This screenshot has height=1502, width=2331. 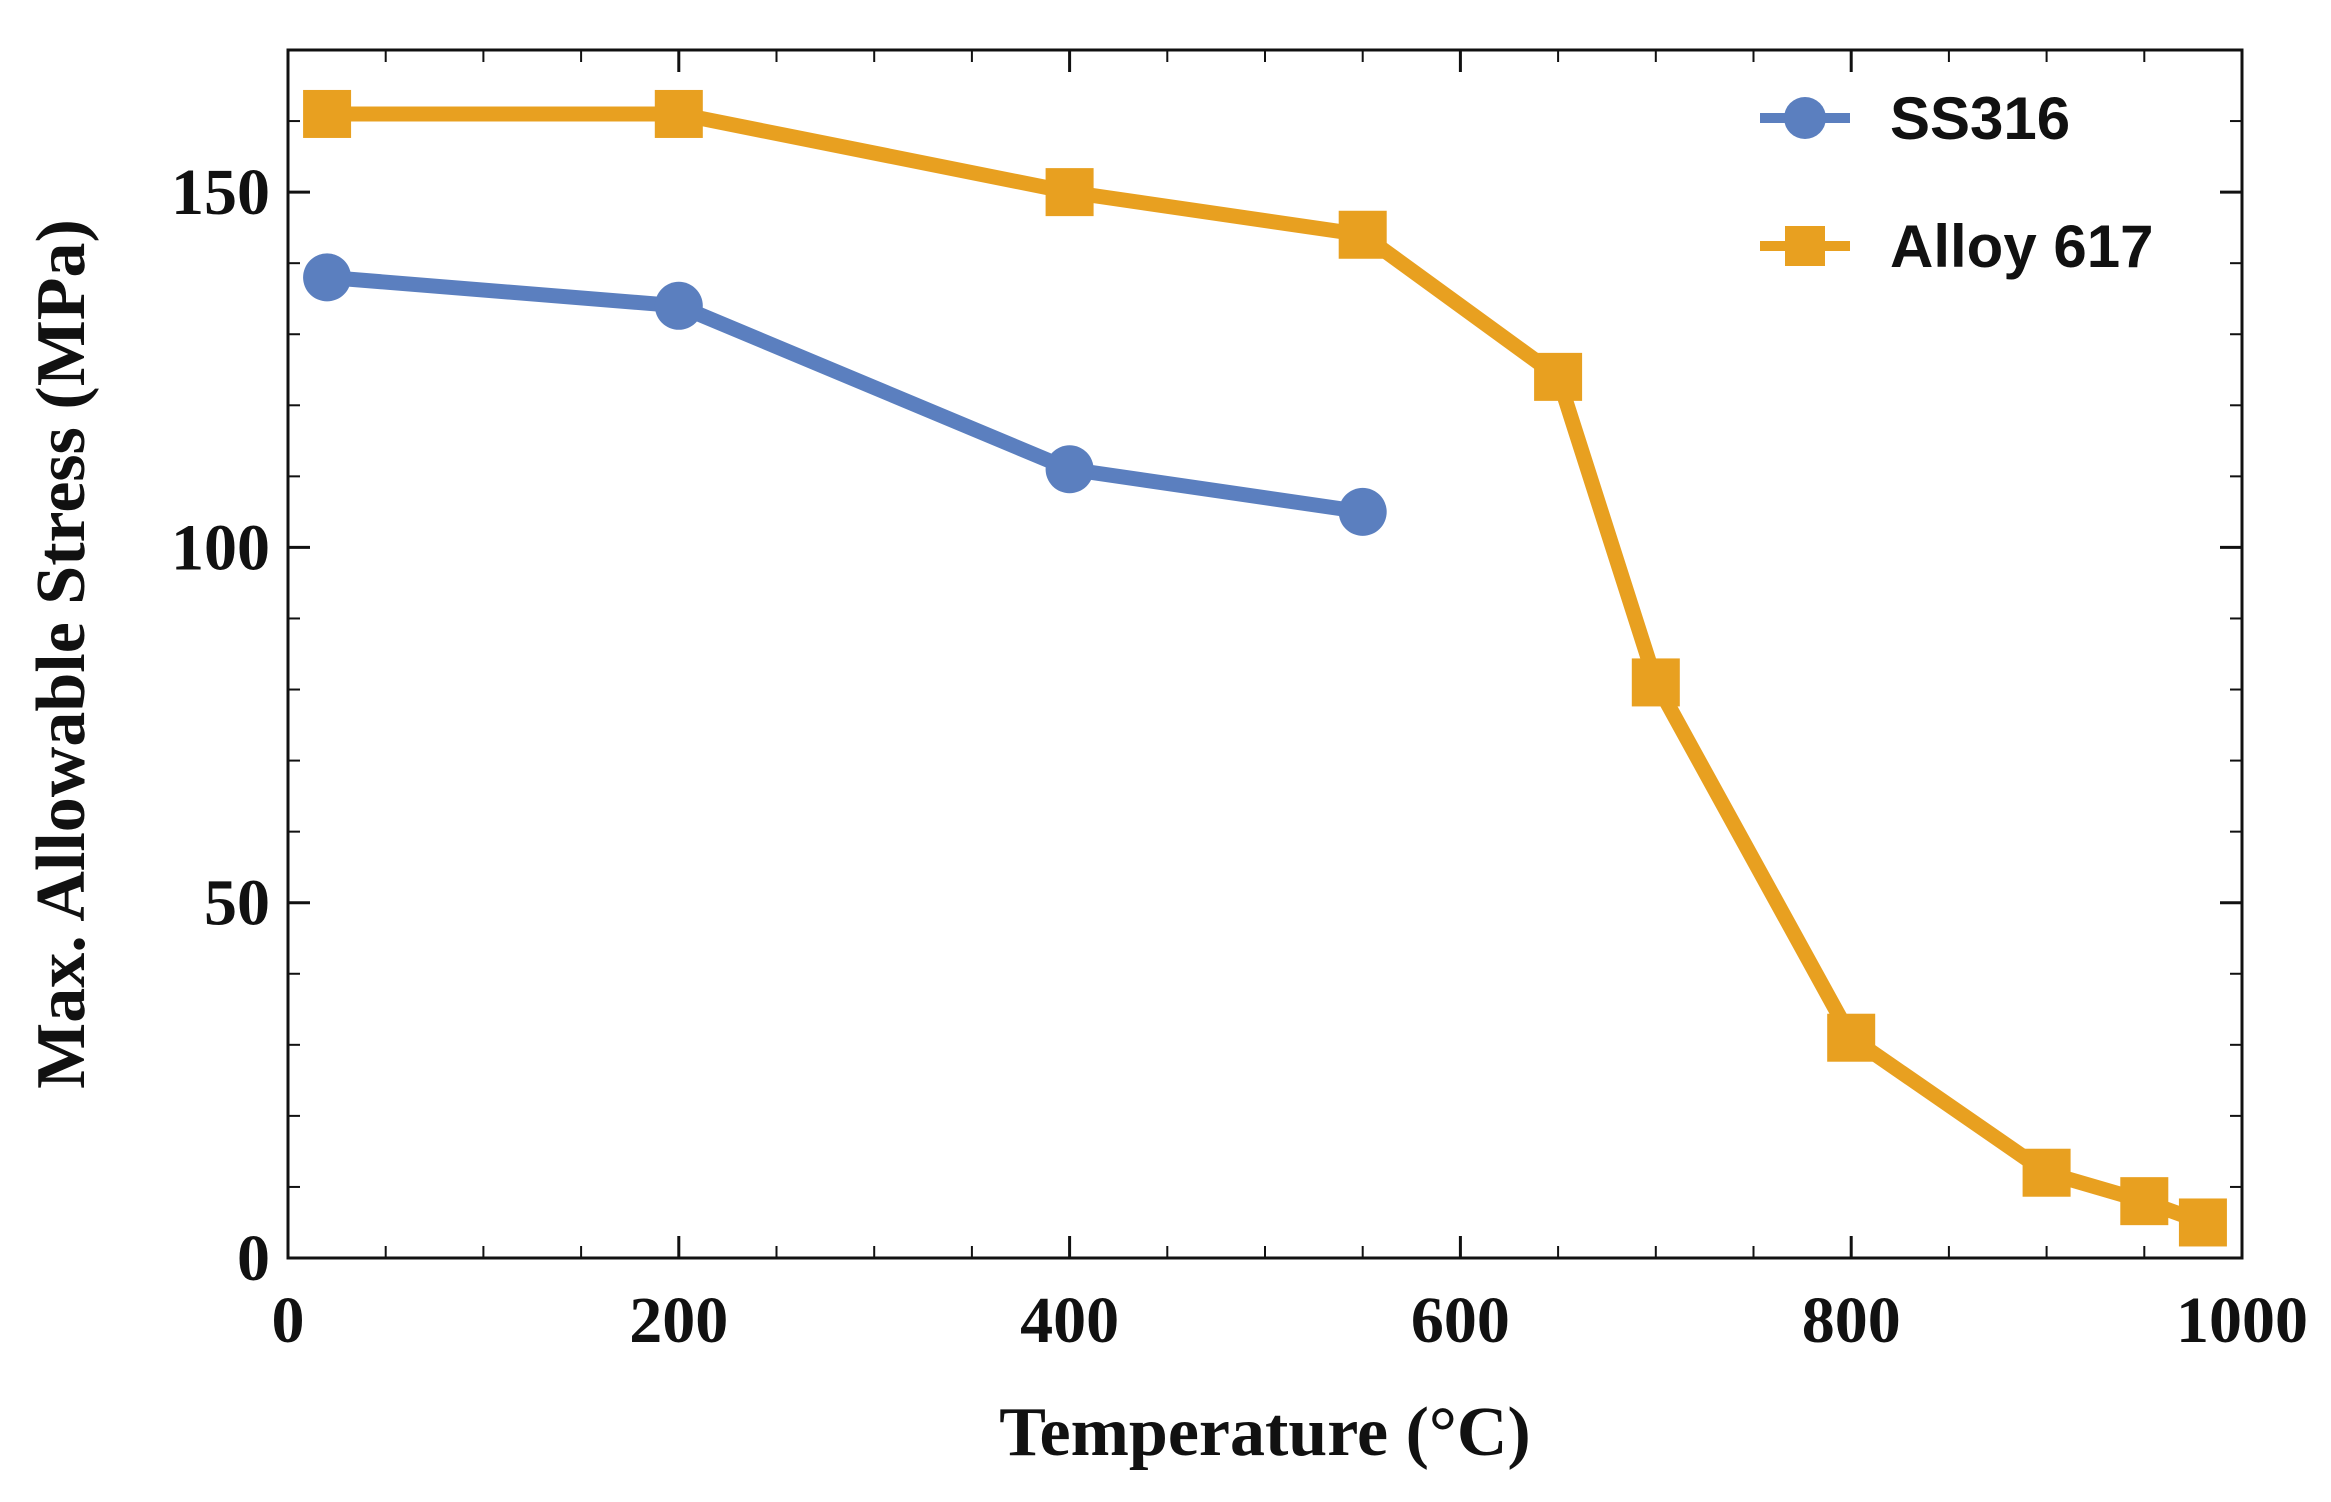 I want to click on x-tick-label: 400, so click(x=1069, y=1320).